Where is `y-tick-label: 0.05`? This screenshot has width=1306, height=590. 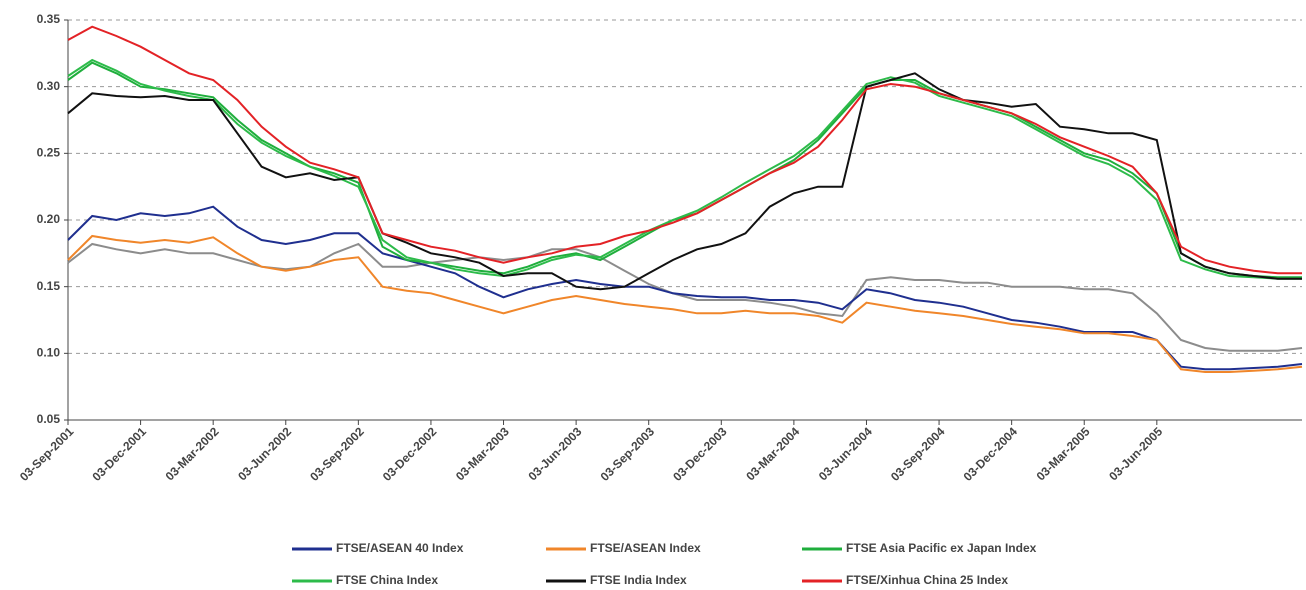
y-tick-label: 0.05 is located at coordinates (49, 419).